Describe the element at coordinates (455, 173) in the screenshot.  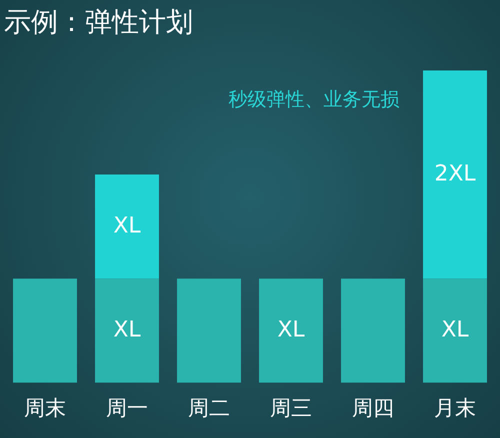
I see `data-label: 2XL` at that location.